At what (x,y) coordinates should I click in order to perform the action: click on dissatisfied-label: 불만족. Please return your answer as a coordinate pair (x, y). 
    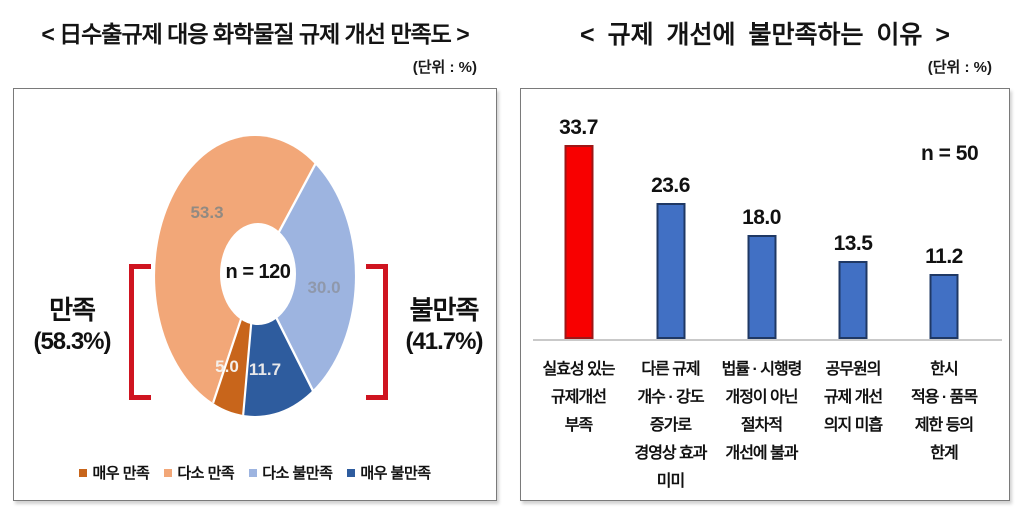
    Looking at the image, I should click on (444, 310).